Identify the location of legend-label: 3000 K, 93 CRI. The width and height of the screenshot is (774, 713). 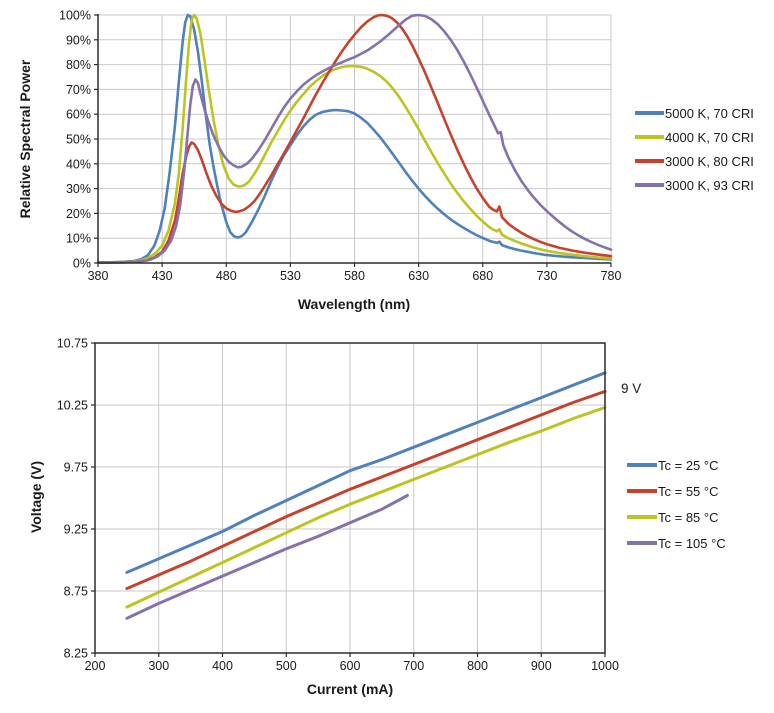
(709, 185).